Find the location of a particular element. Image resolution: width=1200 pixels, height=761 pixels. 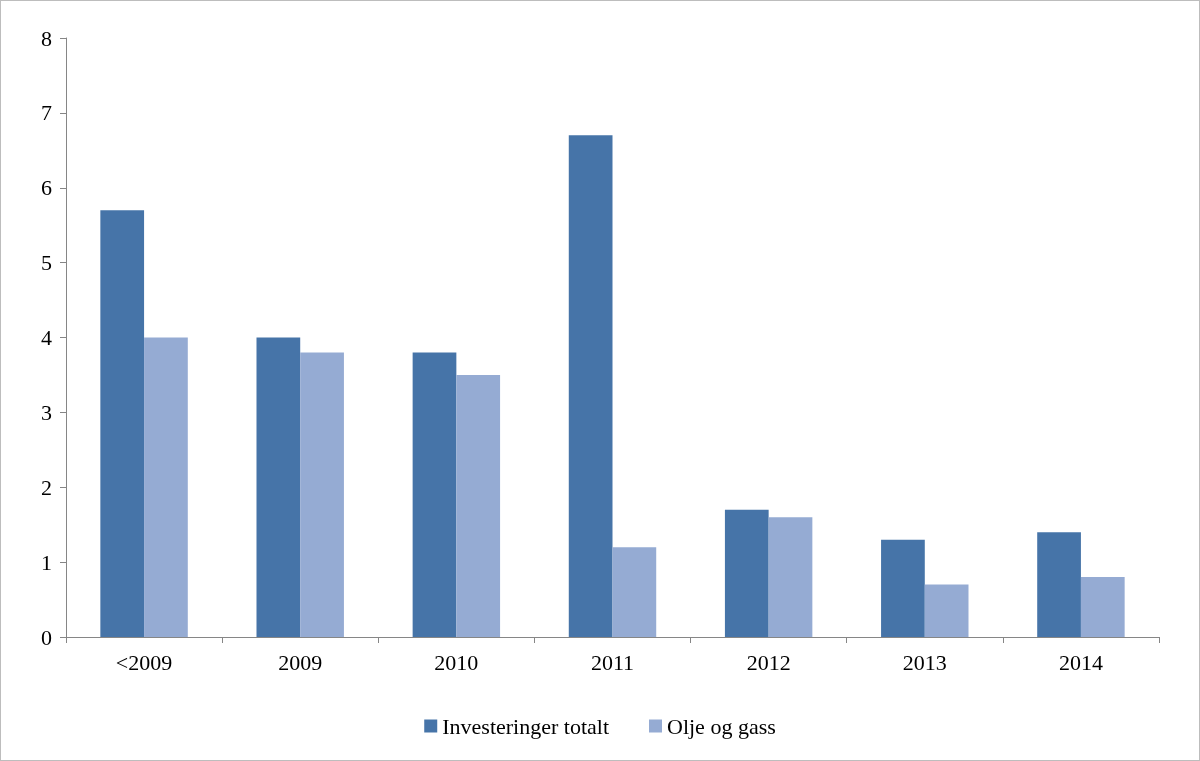

x-tick-label: 2010 is located at coordinates (456, 662).